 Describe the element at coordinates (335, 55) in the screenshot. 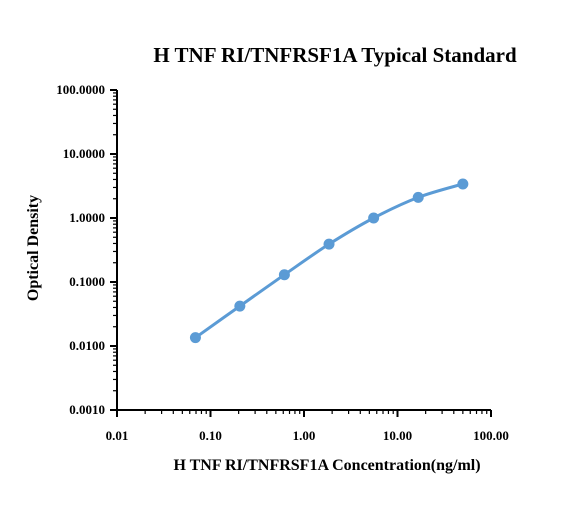

I see `chart-title: H TNF RI/TNFRSF1A Typical Standard` at that location.